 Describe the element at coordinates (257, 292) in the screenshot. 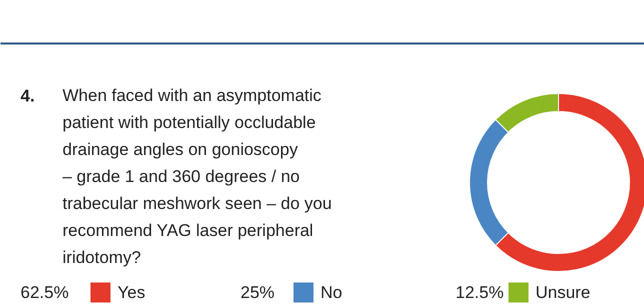

I see `data-label: 25%` at that location.